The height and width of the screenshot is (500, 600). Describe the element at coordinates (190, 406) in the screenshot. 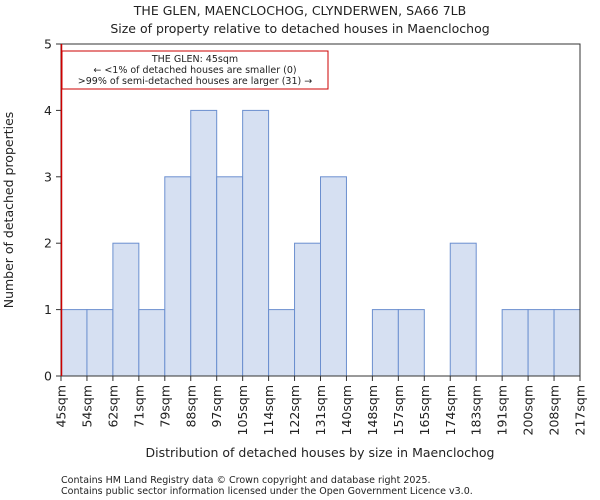

I see `x-tick-label: 88sqm` at that location.